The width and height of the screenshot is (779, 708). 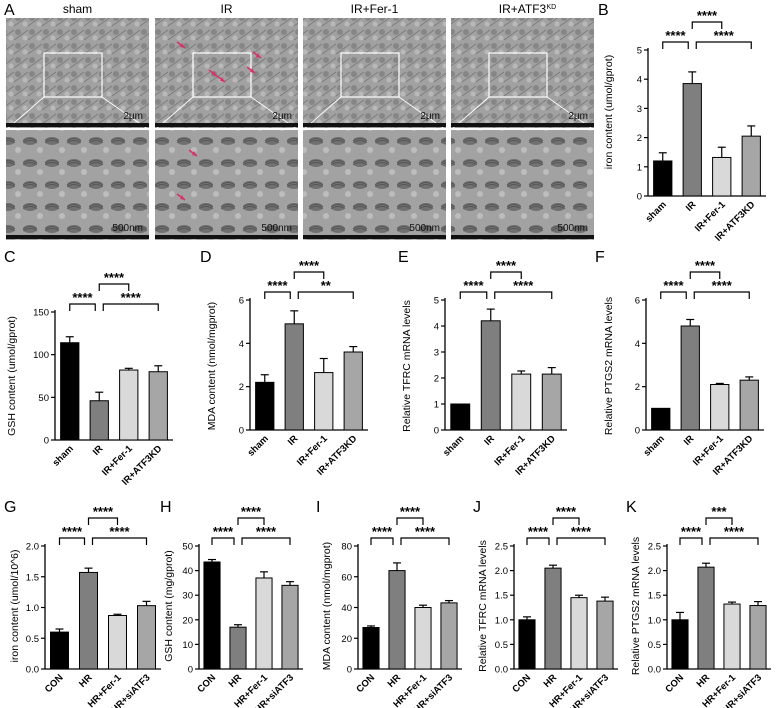 What do you see at coordinates (639, 167) in the screenshot?
I see `y-tick-label: 1` at bounding box center [639, 167].